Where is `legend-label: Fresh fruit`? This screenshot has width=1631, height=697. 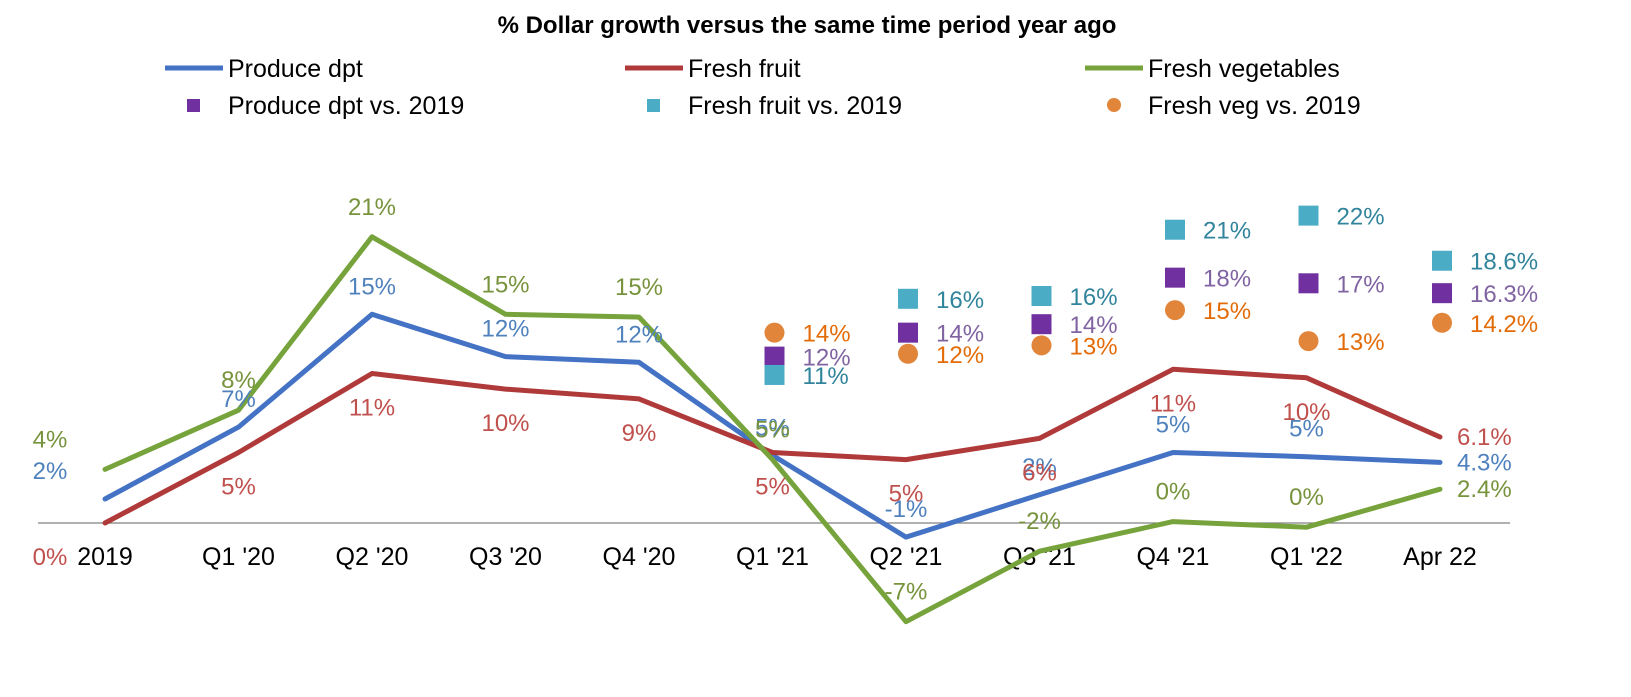
legend-label: Fresh fruit is located at coordinates (744, 69).